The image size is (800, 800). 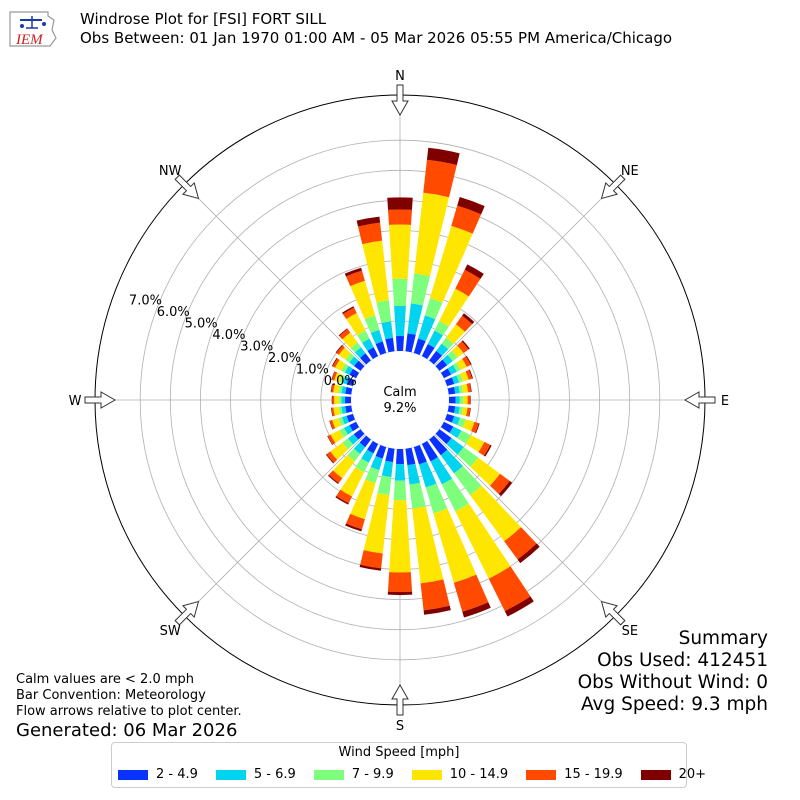 What do you see at coordinates (111, 695) in the screenshot?
I see `bar-convention-note: Bar Convention: Meteorology` at bounding box center [111, 695].